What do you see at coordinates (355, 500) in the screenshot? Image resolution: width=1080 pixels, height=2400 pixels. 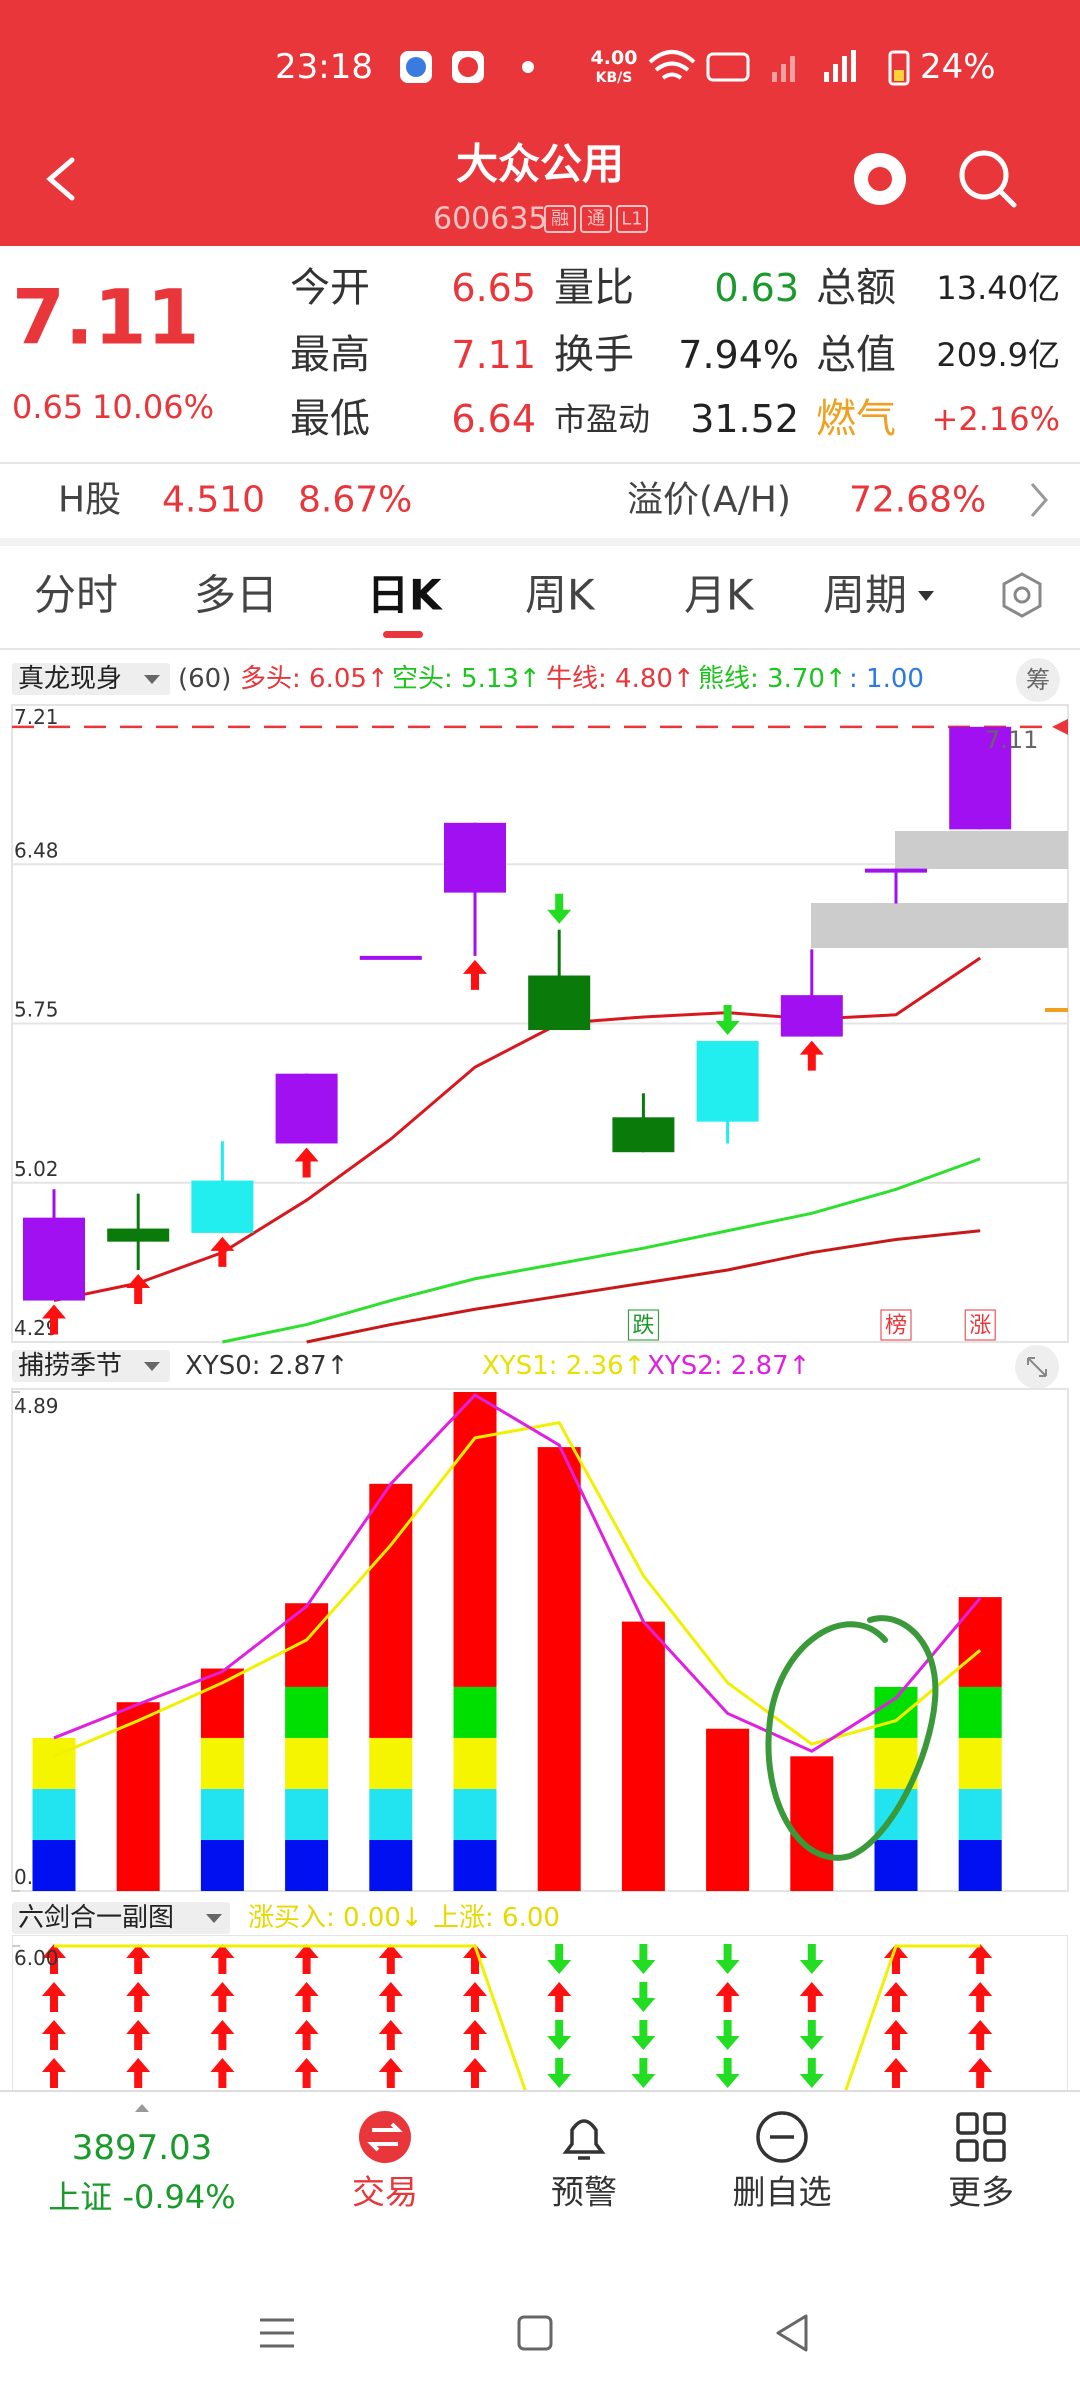 I see `h-share-pct: 8.67%` at bounding box center [355, 500].